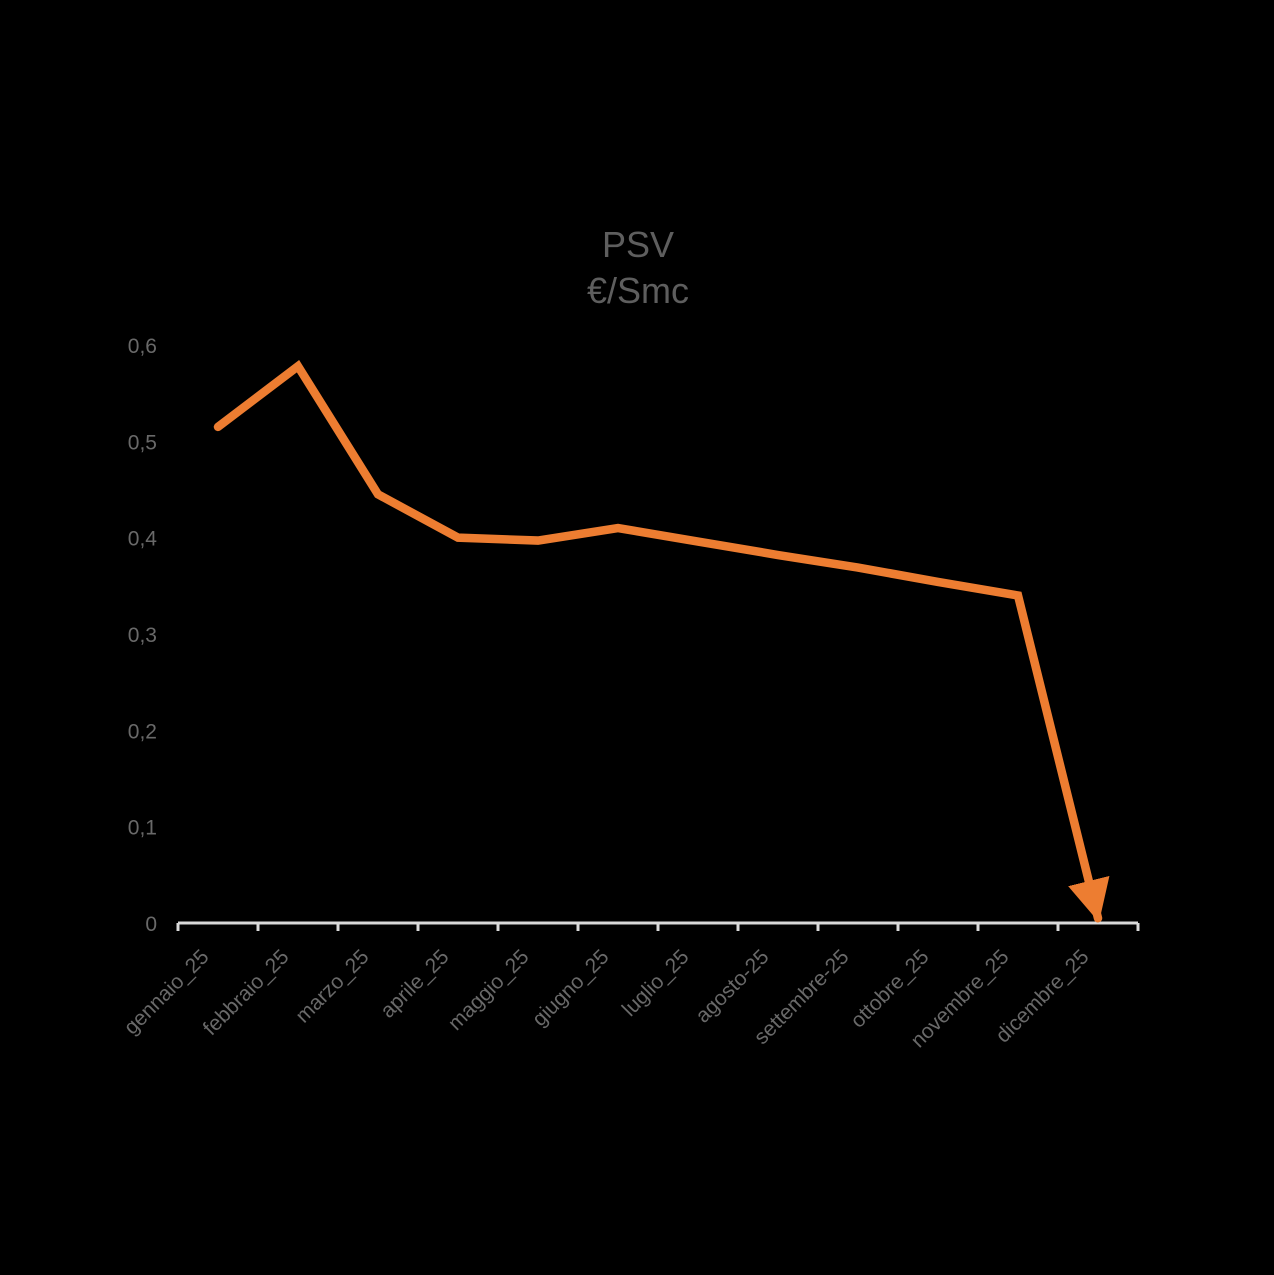 The image size is (1274, 1275). Describe the element at coordinates (889, 988) in the screenshot. I see `x-axis-tick-label: ottobre_25` at that location.